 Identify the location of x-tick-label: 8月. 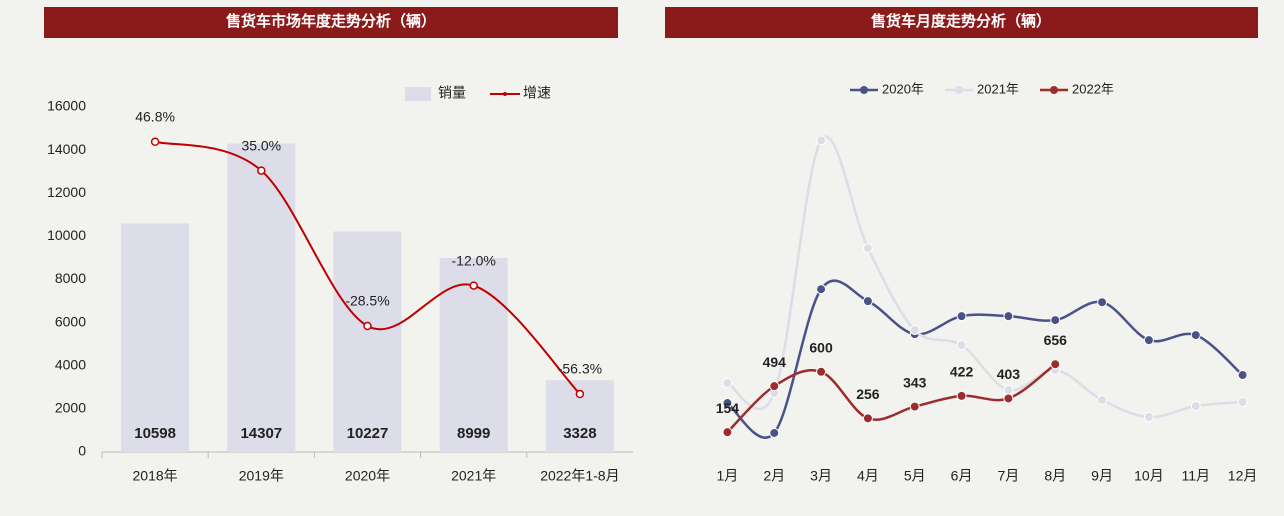
(1055, 476).